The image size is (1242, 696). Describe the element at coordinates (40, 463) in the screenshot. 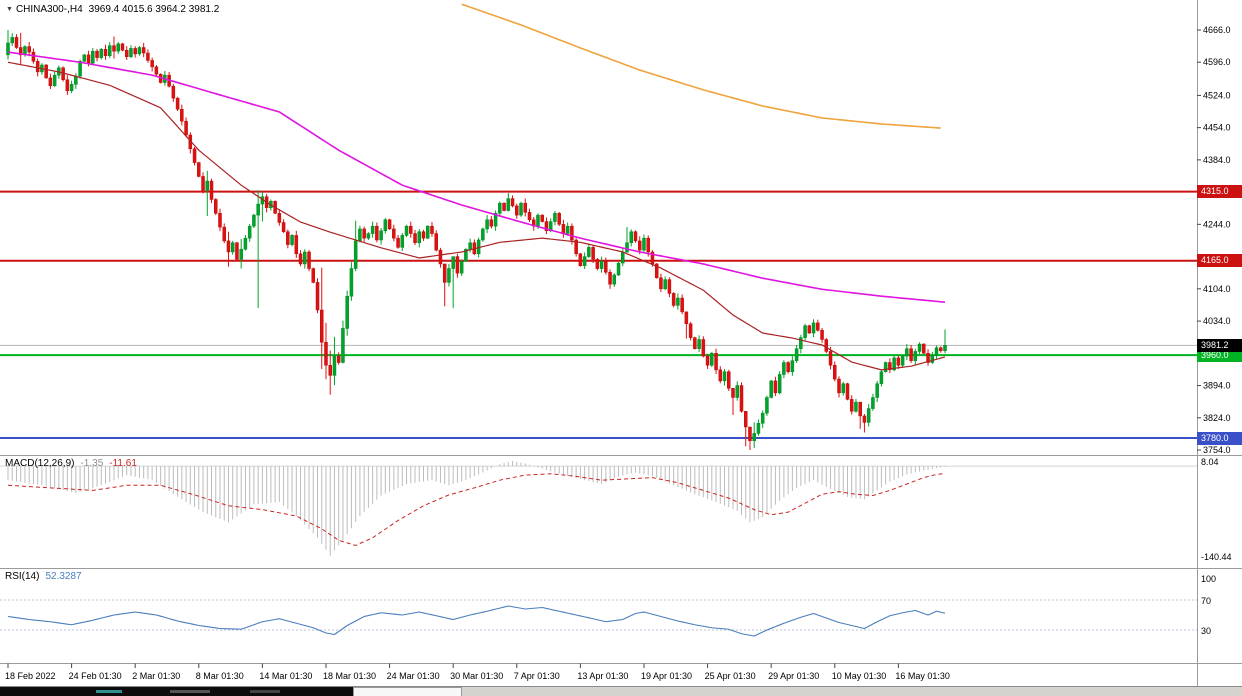

I see `macd-title: MACD(12,26,9)` at that location.